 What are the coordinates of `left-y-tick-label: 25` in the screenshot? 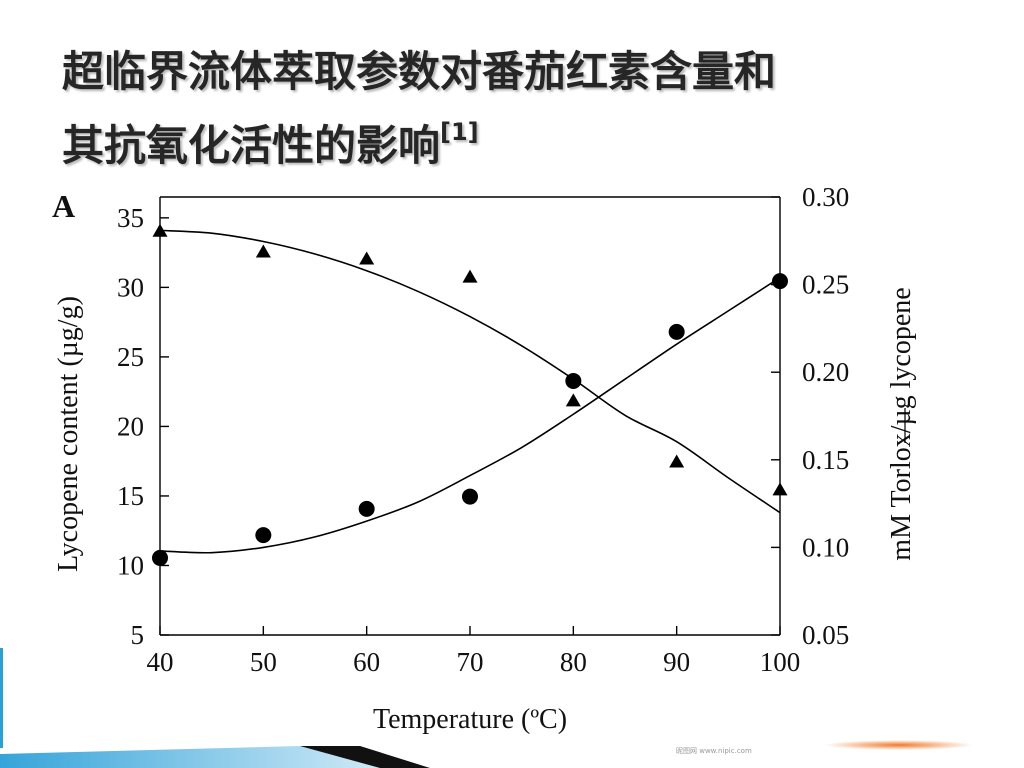 It's located at (130, 357).